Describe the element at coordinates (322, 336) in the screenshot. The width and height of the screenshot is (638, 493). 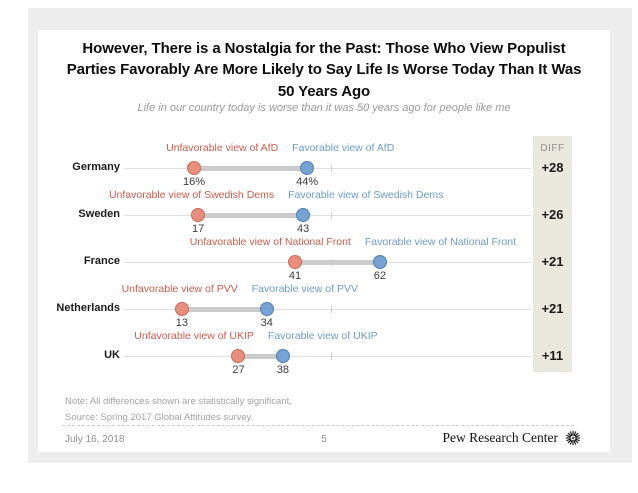
I see `favorable-legend-label: Favorable view of UKIP` at that location.